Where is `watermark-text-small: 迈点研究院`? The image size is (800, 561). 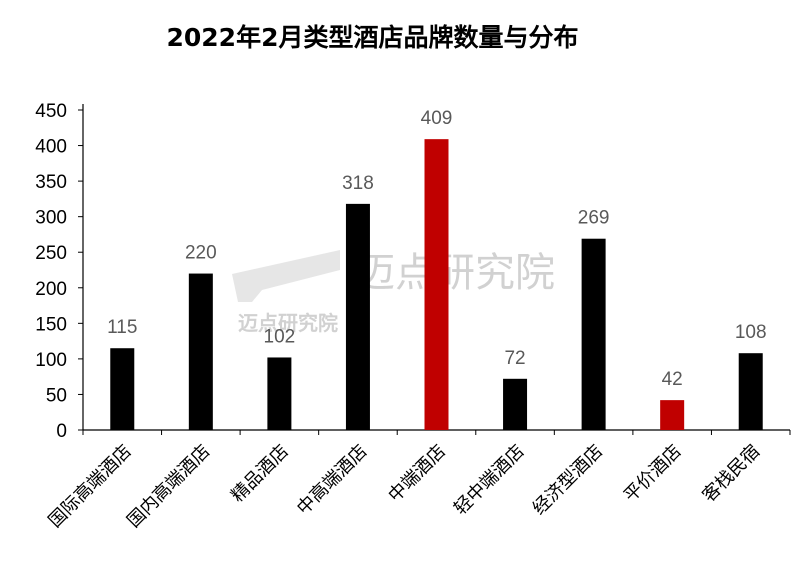
watermark-text-small: 迈点研究院 is located at coordinates (288, 323).